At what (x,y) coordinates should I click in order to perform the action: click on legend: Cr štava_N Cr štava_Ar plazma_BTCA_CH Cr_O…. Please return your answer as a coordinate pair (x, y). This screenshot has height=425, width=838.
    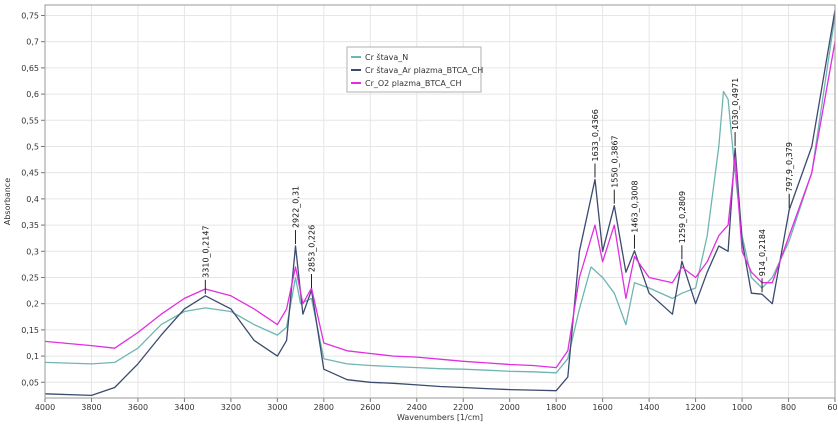
    Looking at the image, I should click on (414, 69).